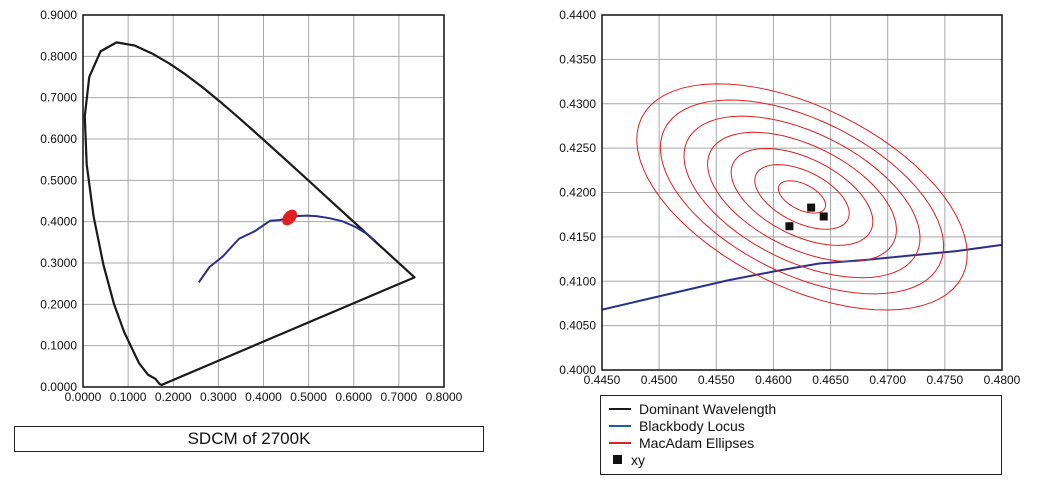  I want to click on x-tick-label: 0.4800, so click(1002, 380).